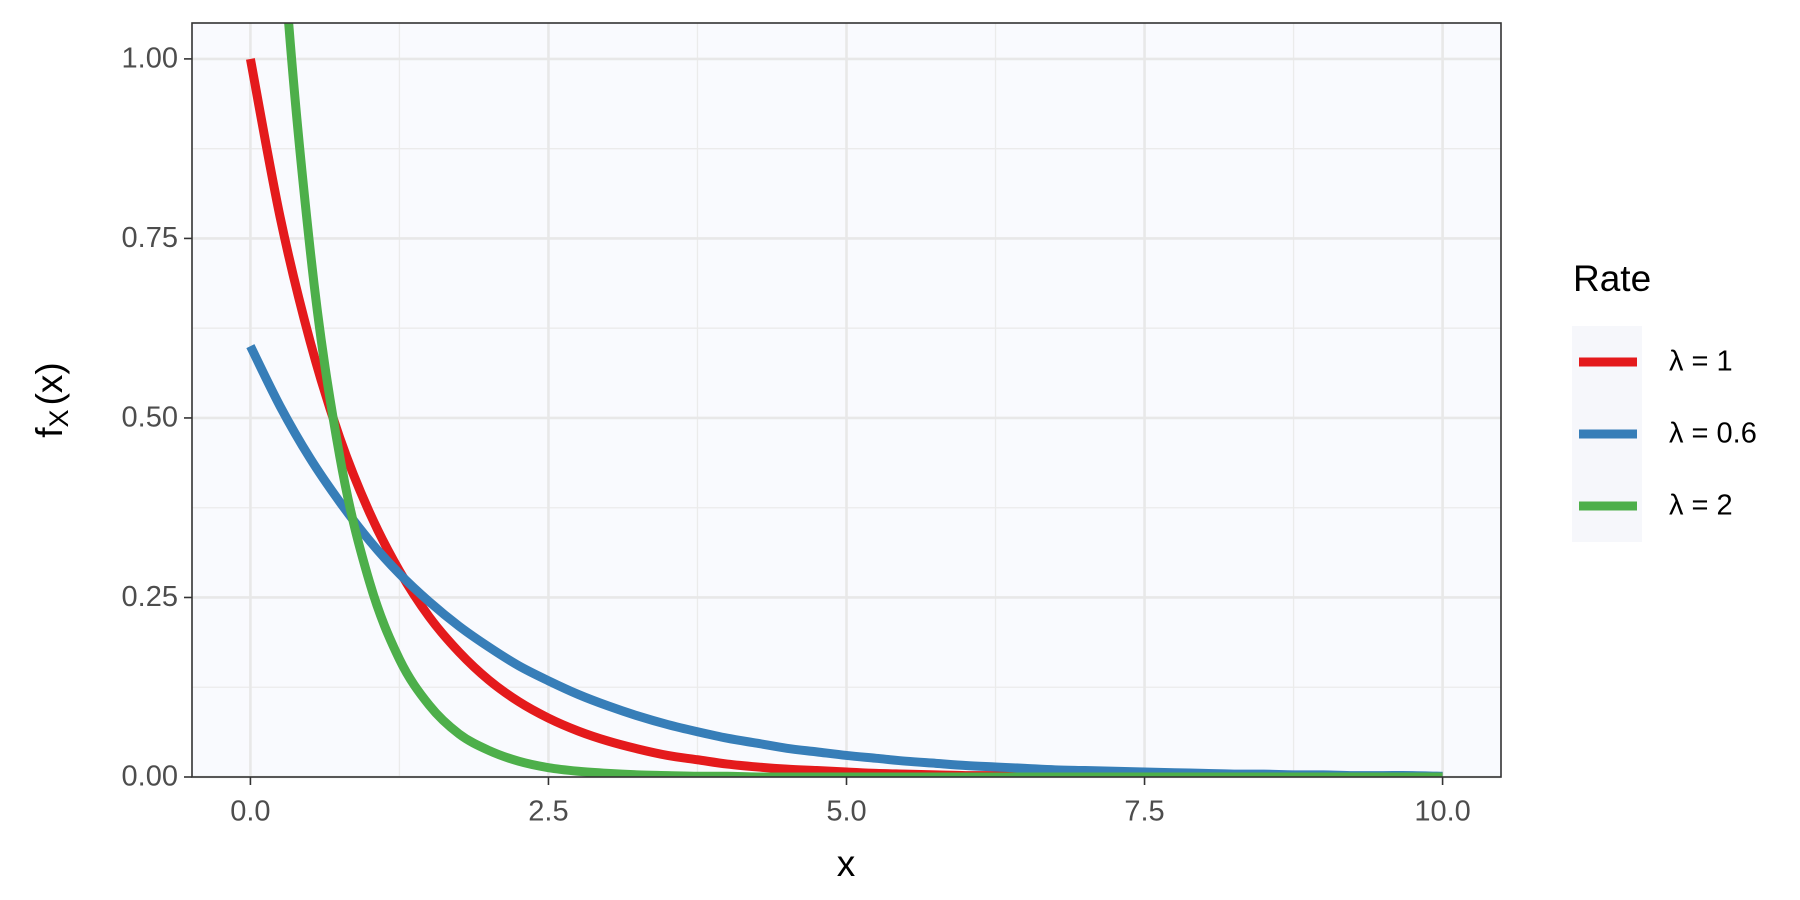  Describe the element at coordinates (150, 238) in the screenshot. I see `y-tick-label: 0.75` at that location.